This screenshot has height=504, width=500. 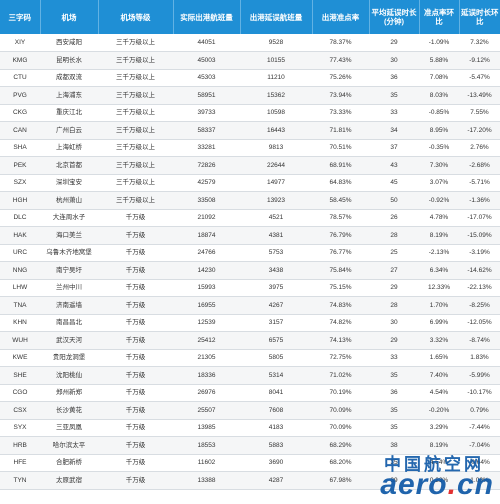 I want to click on cell-code: KHN, so click(x=20, y=323).